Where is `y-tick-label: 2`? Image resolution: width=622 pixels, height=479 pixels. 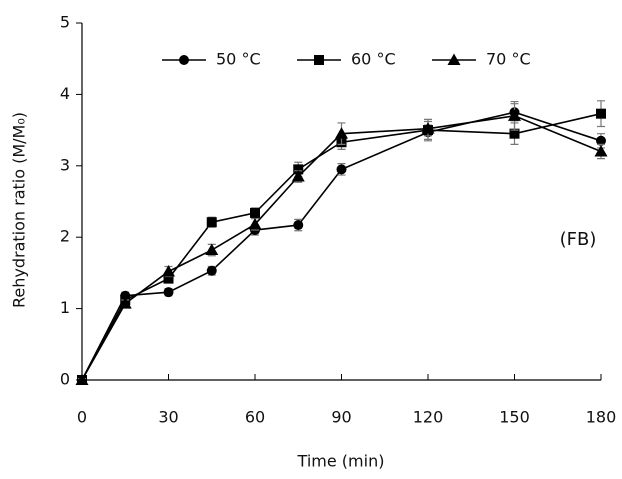
y-tick-label: 2 is located at coordinates (65, 236).